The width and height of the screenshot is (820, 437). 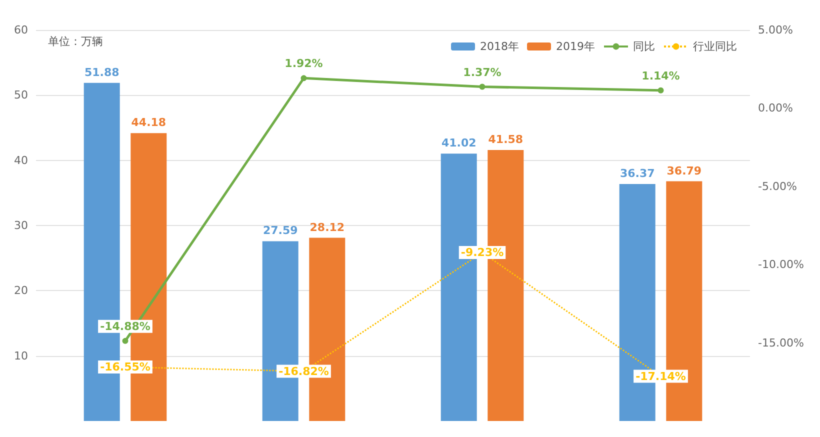 What do you see at coordinates (777, 186) in the screenshot?
I see `y2-tick-label: -5.00%` at bounding box center [777, 186].